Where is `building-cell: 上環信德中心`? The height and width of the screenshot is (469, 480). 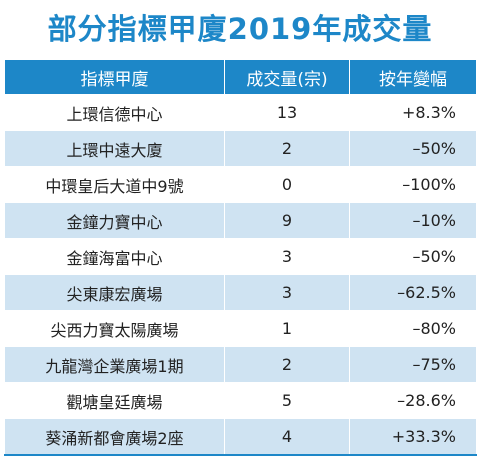
building-cell: 上環信德中心 is located at coordinates (114, 112).